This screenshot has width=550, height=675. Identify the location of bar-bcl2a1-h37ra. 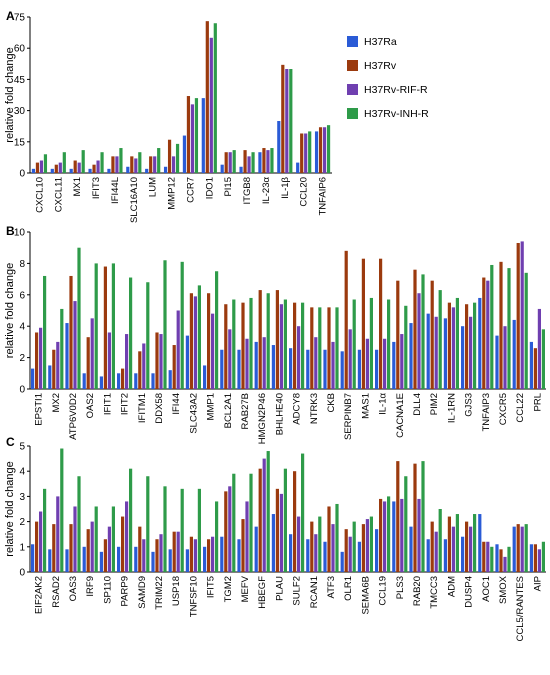
(222, 369).